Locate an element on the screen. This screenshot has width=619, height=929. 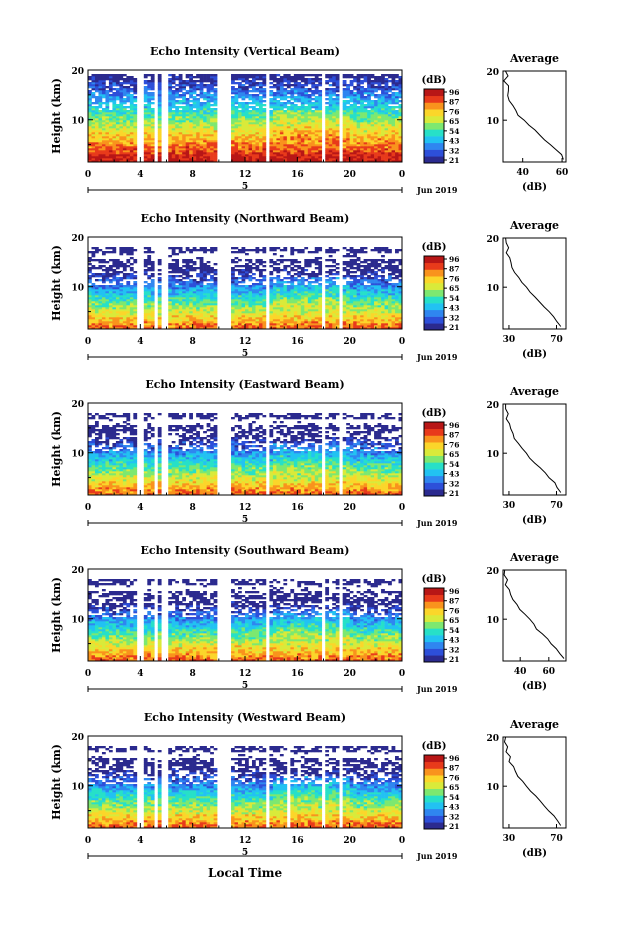
profile-x-tick-label: 60 is located at coordinates (549, 672).